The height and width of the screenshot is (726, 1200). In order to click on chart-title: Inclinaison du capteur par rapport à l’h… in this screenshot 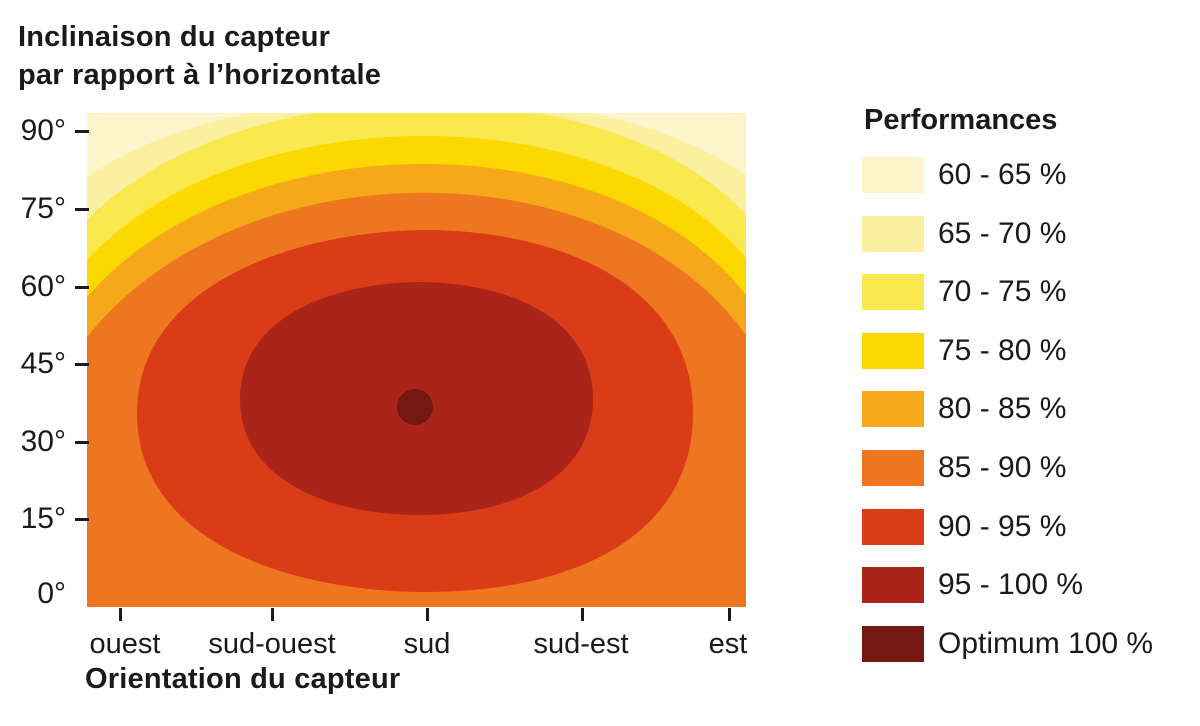, I will do `click(199, 56)`.